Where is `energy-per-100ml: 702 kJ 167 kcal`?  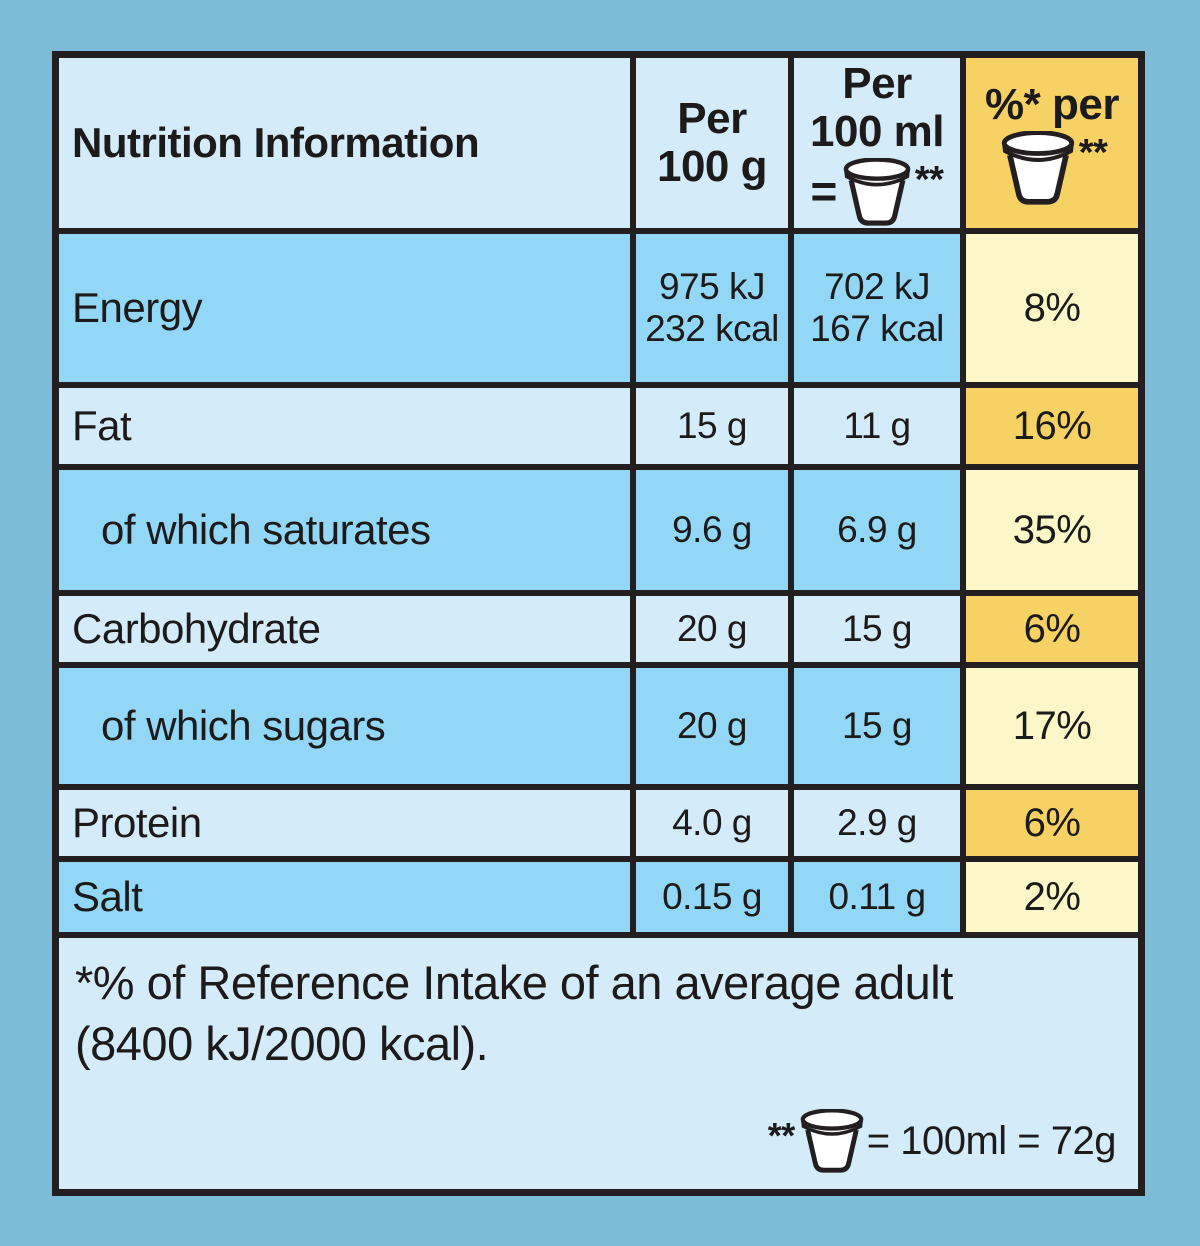 energy-per-100ml: 702 kJ 167 kcal is located at coordinates (877, 308).